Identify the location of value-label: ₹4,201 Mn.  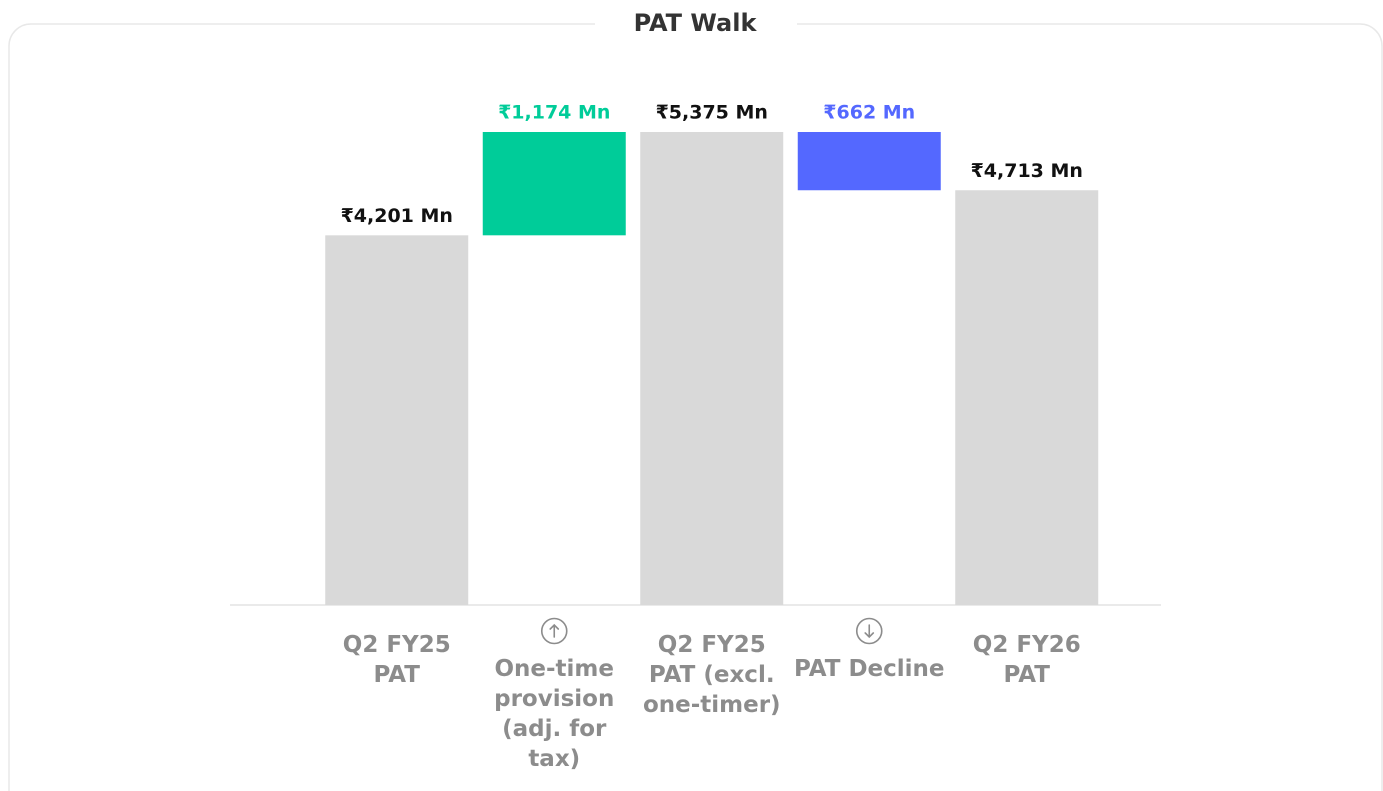
(397, 216).